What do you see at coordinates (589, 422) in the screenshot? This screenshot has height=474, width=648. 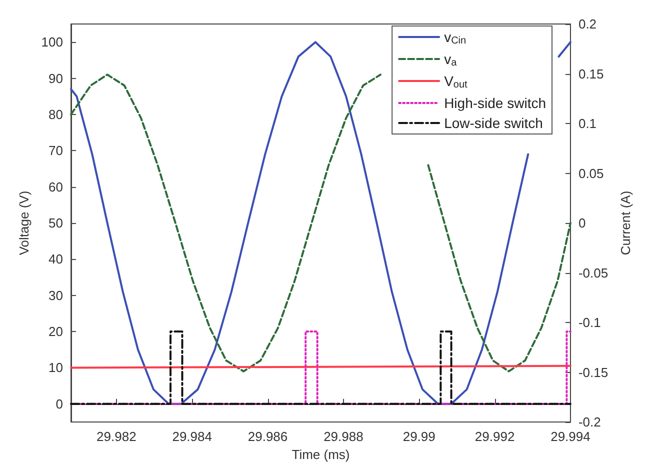 I see `y2-tick-label: -0.2` at bounding box center [589, 422].